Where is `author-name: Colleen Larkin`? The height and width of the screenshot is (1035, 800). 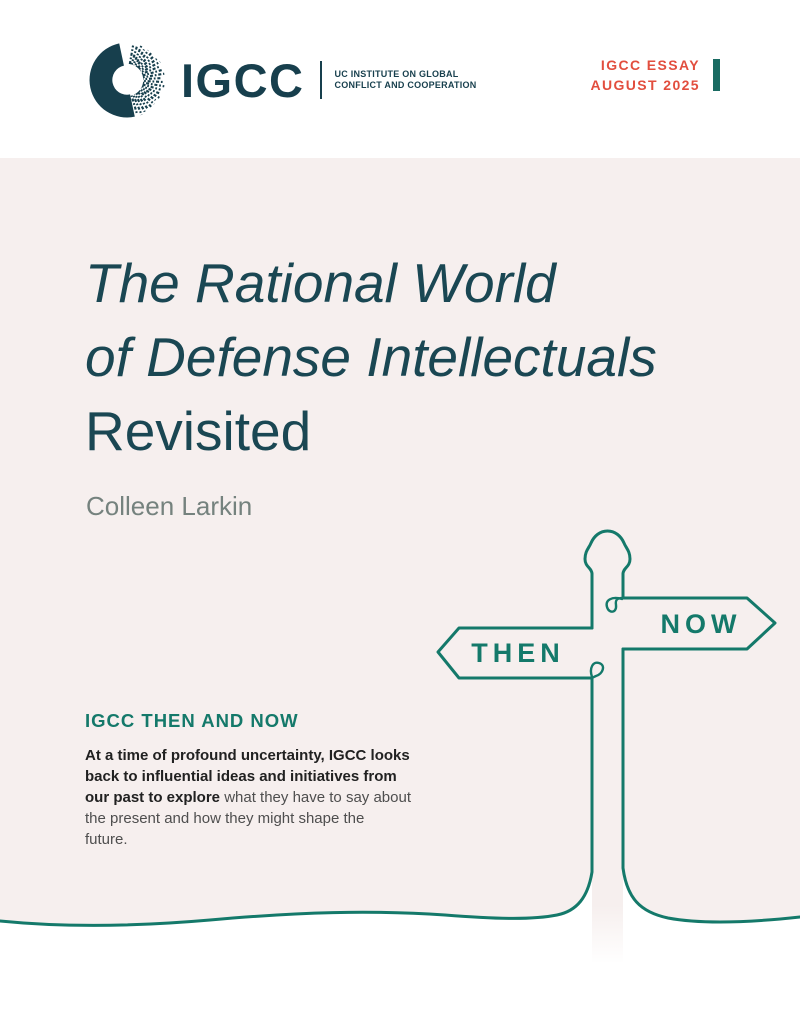
author-name: Colleen Larkin is located at coordinates (169, 506).